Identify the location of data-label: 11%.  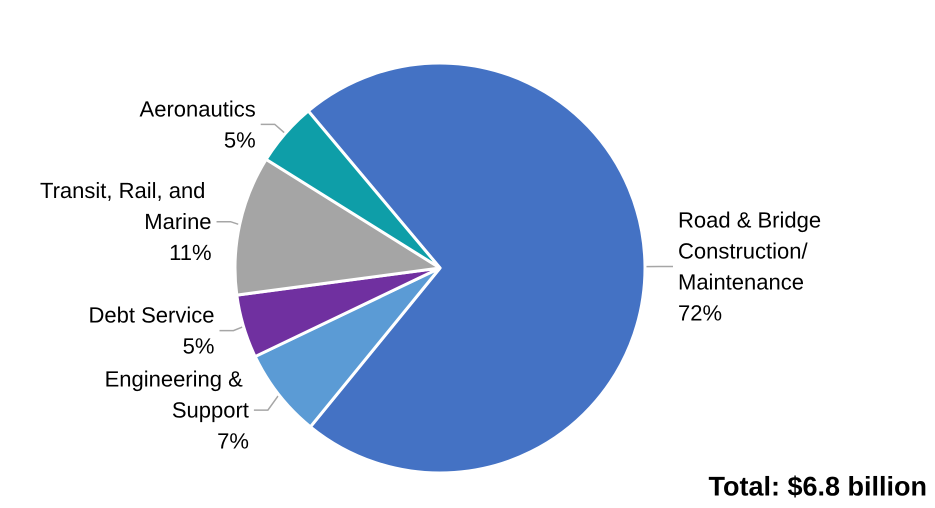
(190, 253).